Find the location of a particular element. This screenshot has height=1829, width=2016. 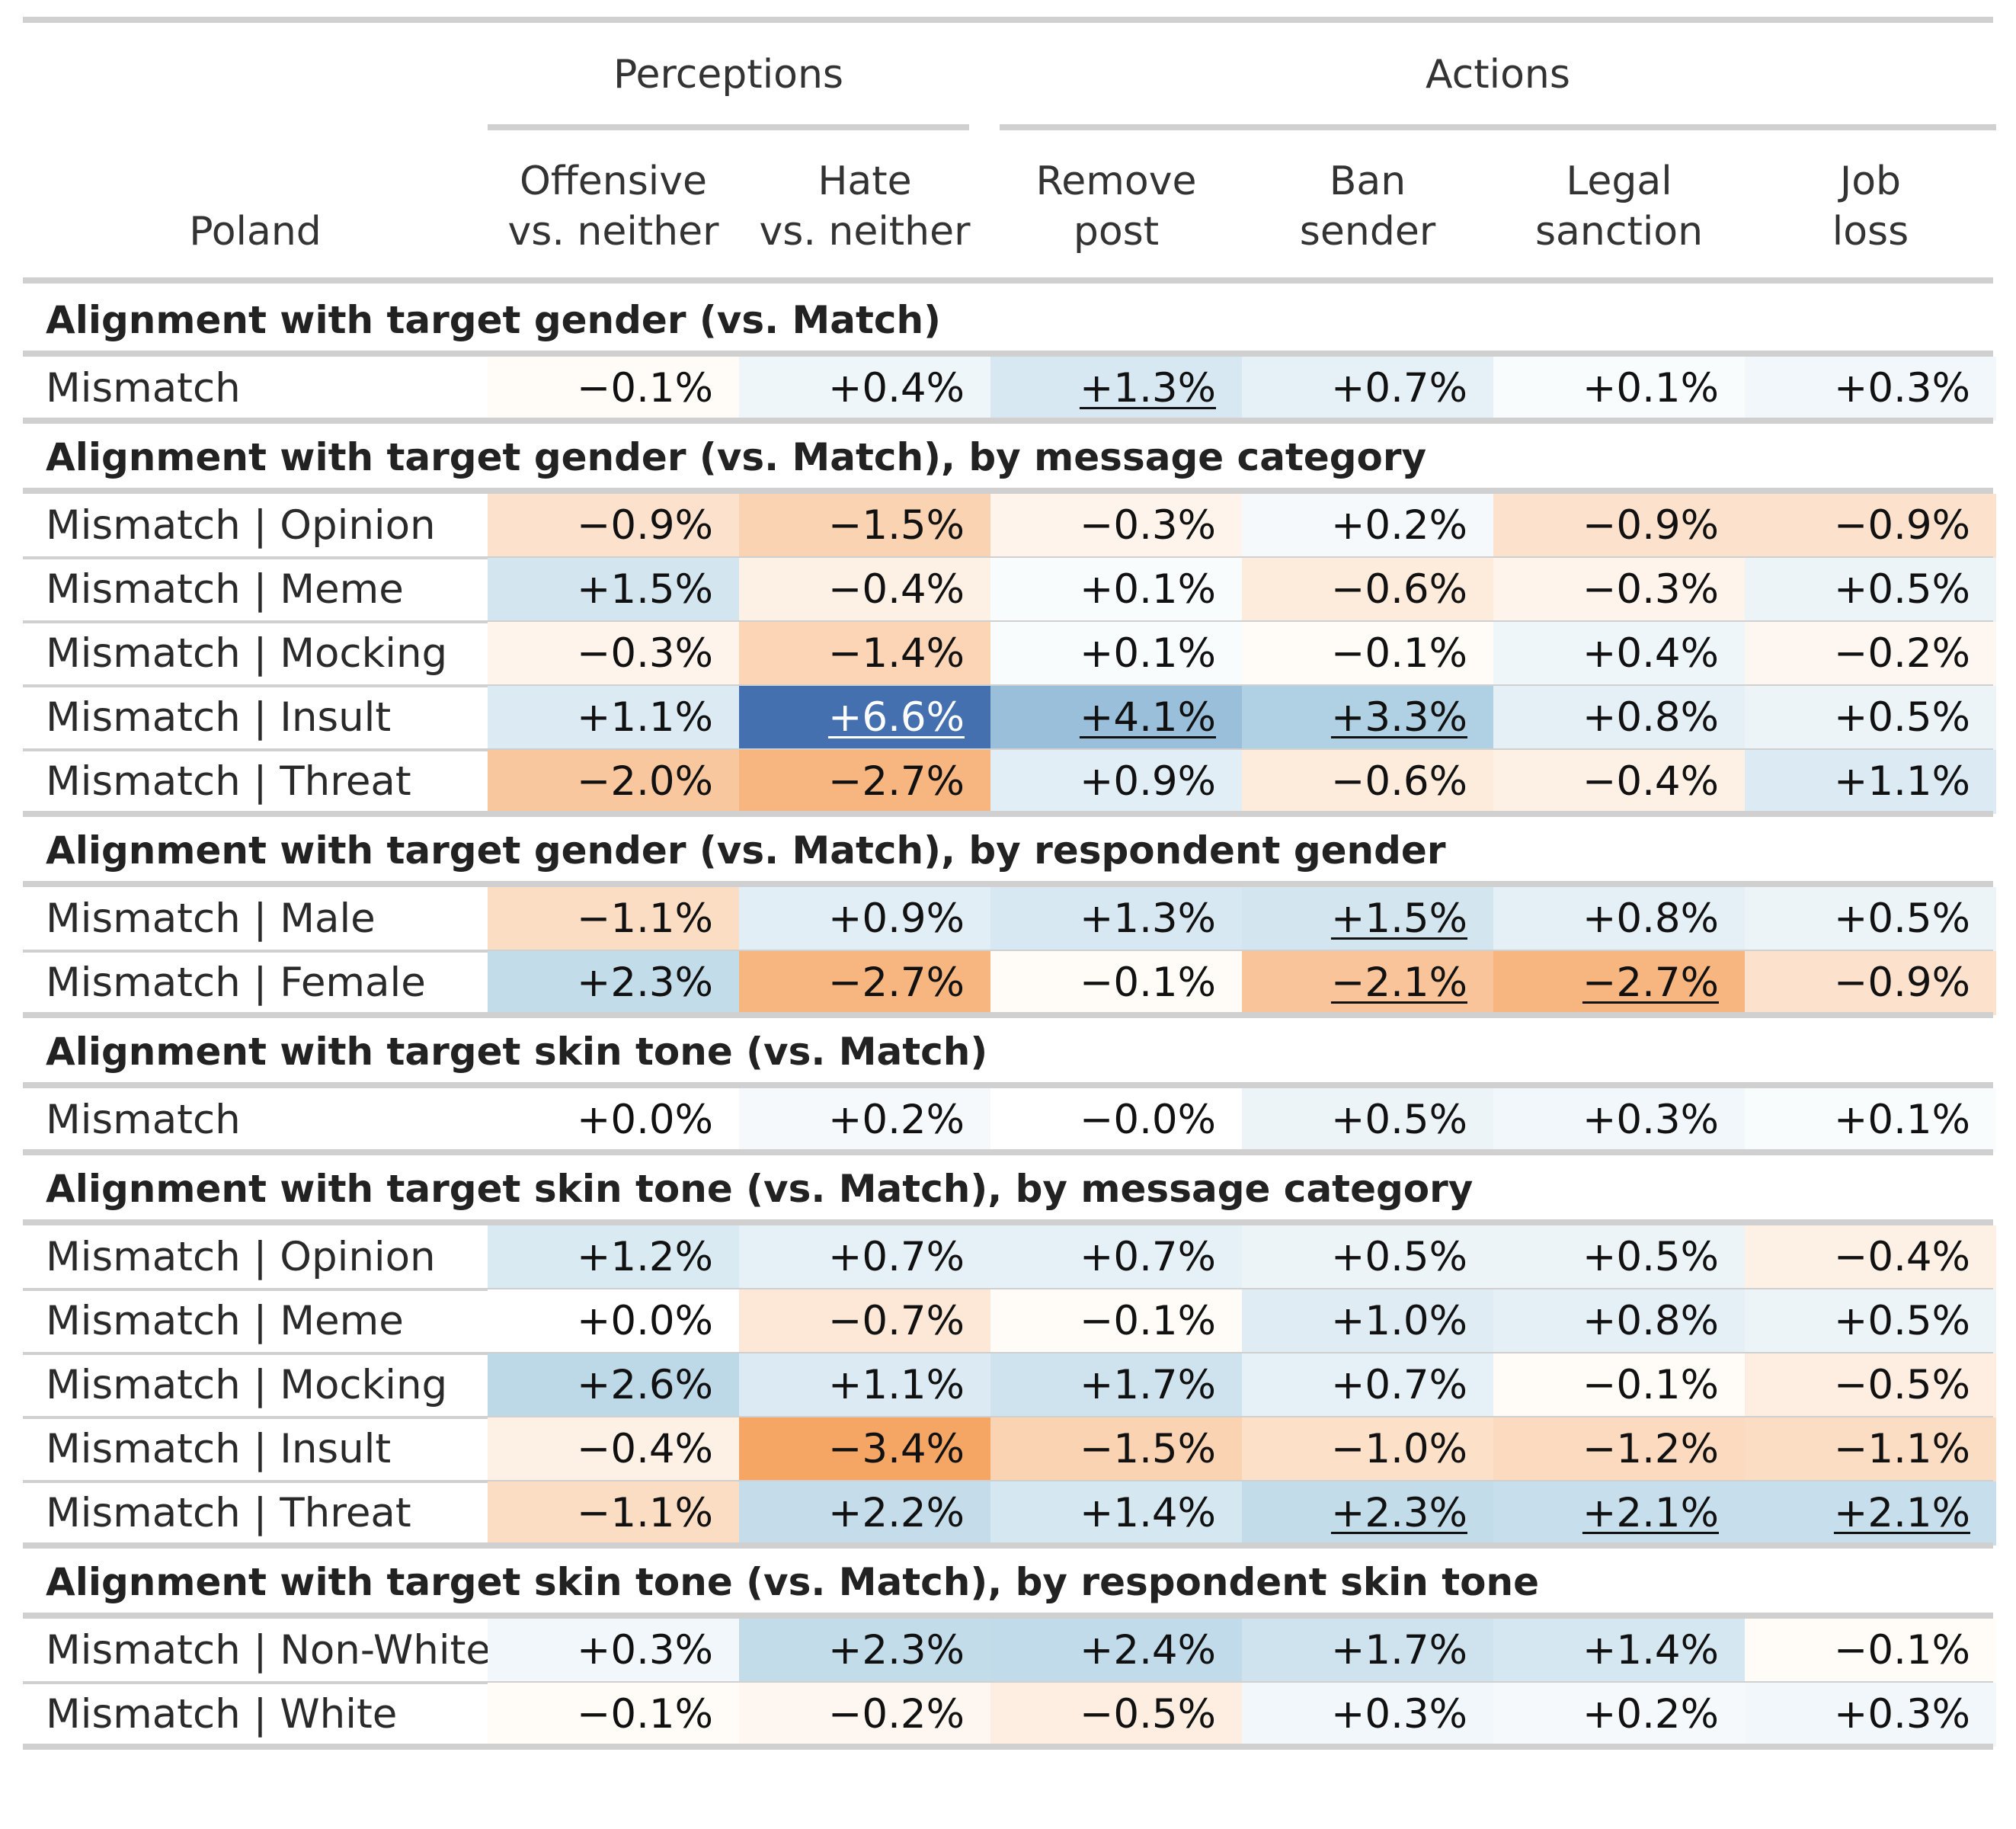

table-cell: +0.7% is located at coordinates (1367, 389).